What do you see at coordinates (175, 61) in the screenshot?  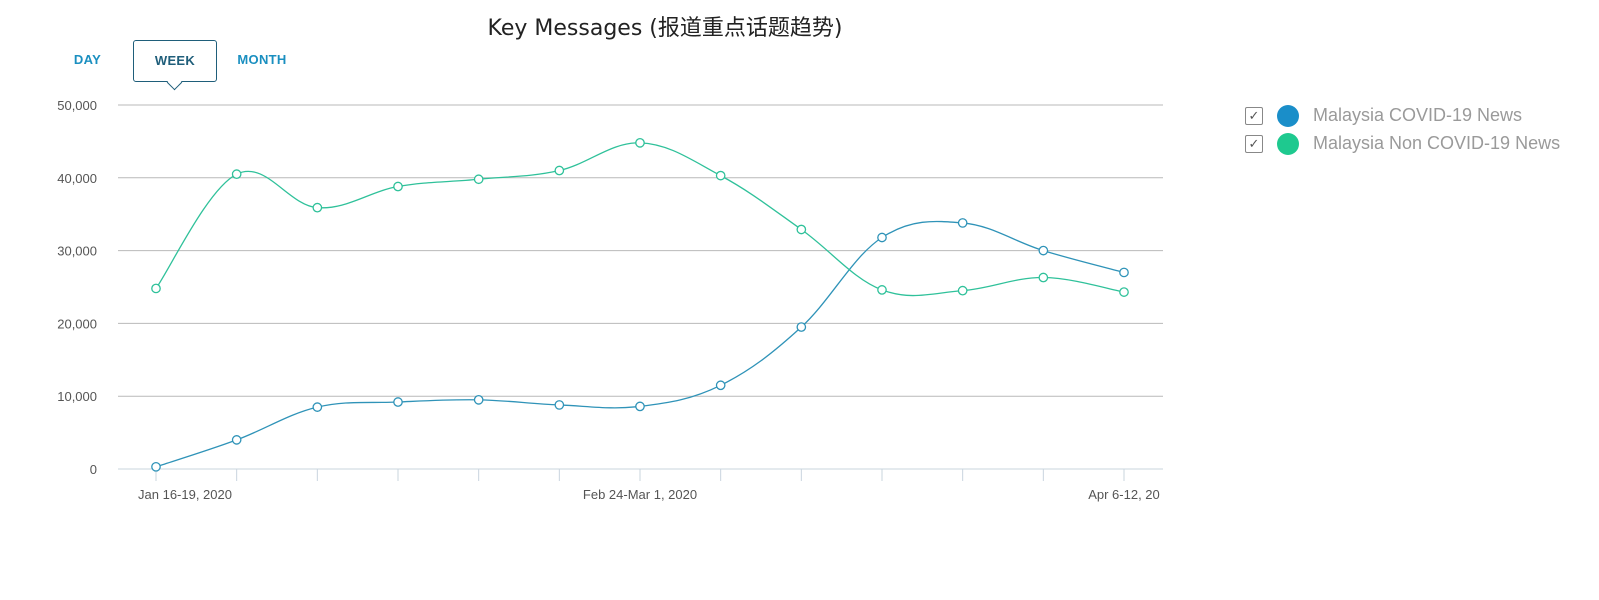 I see `tab-week: WEEK` at bounding box center [175, 61].